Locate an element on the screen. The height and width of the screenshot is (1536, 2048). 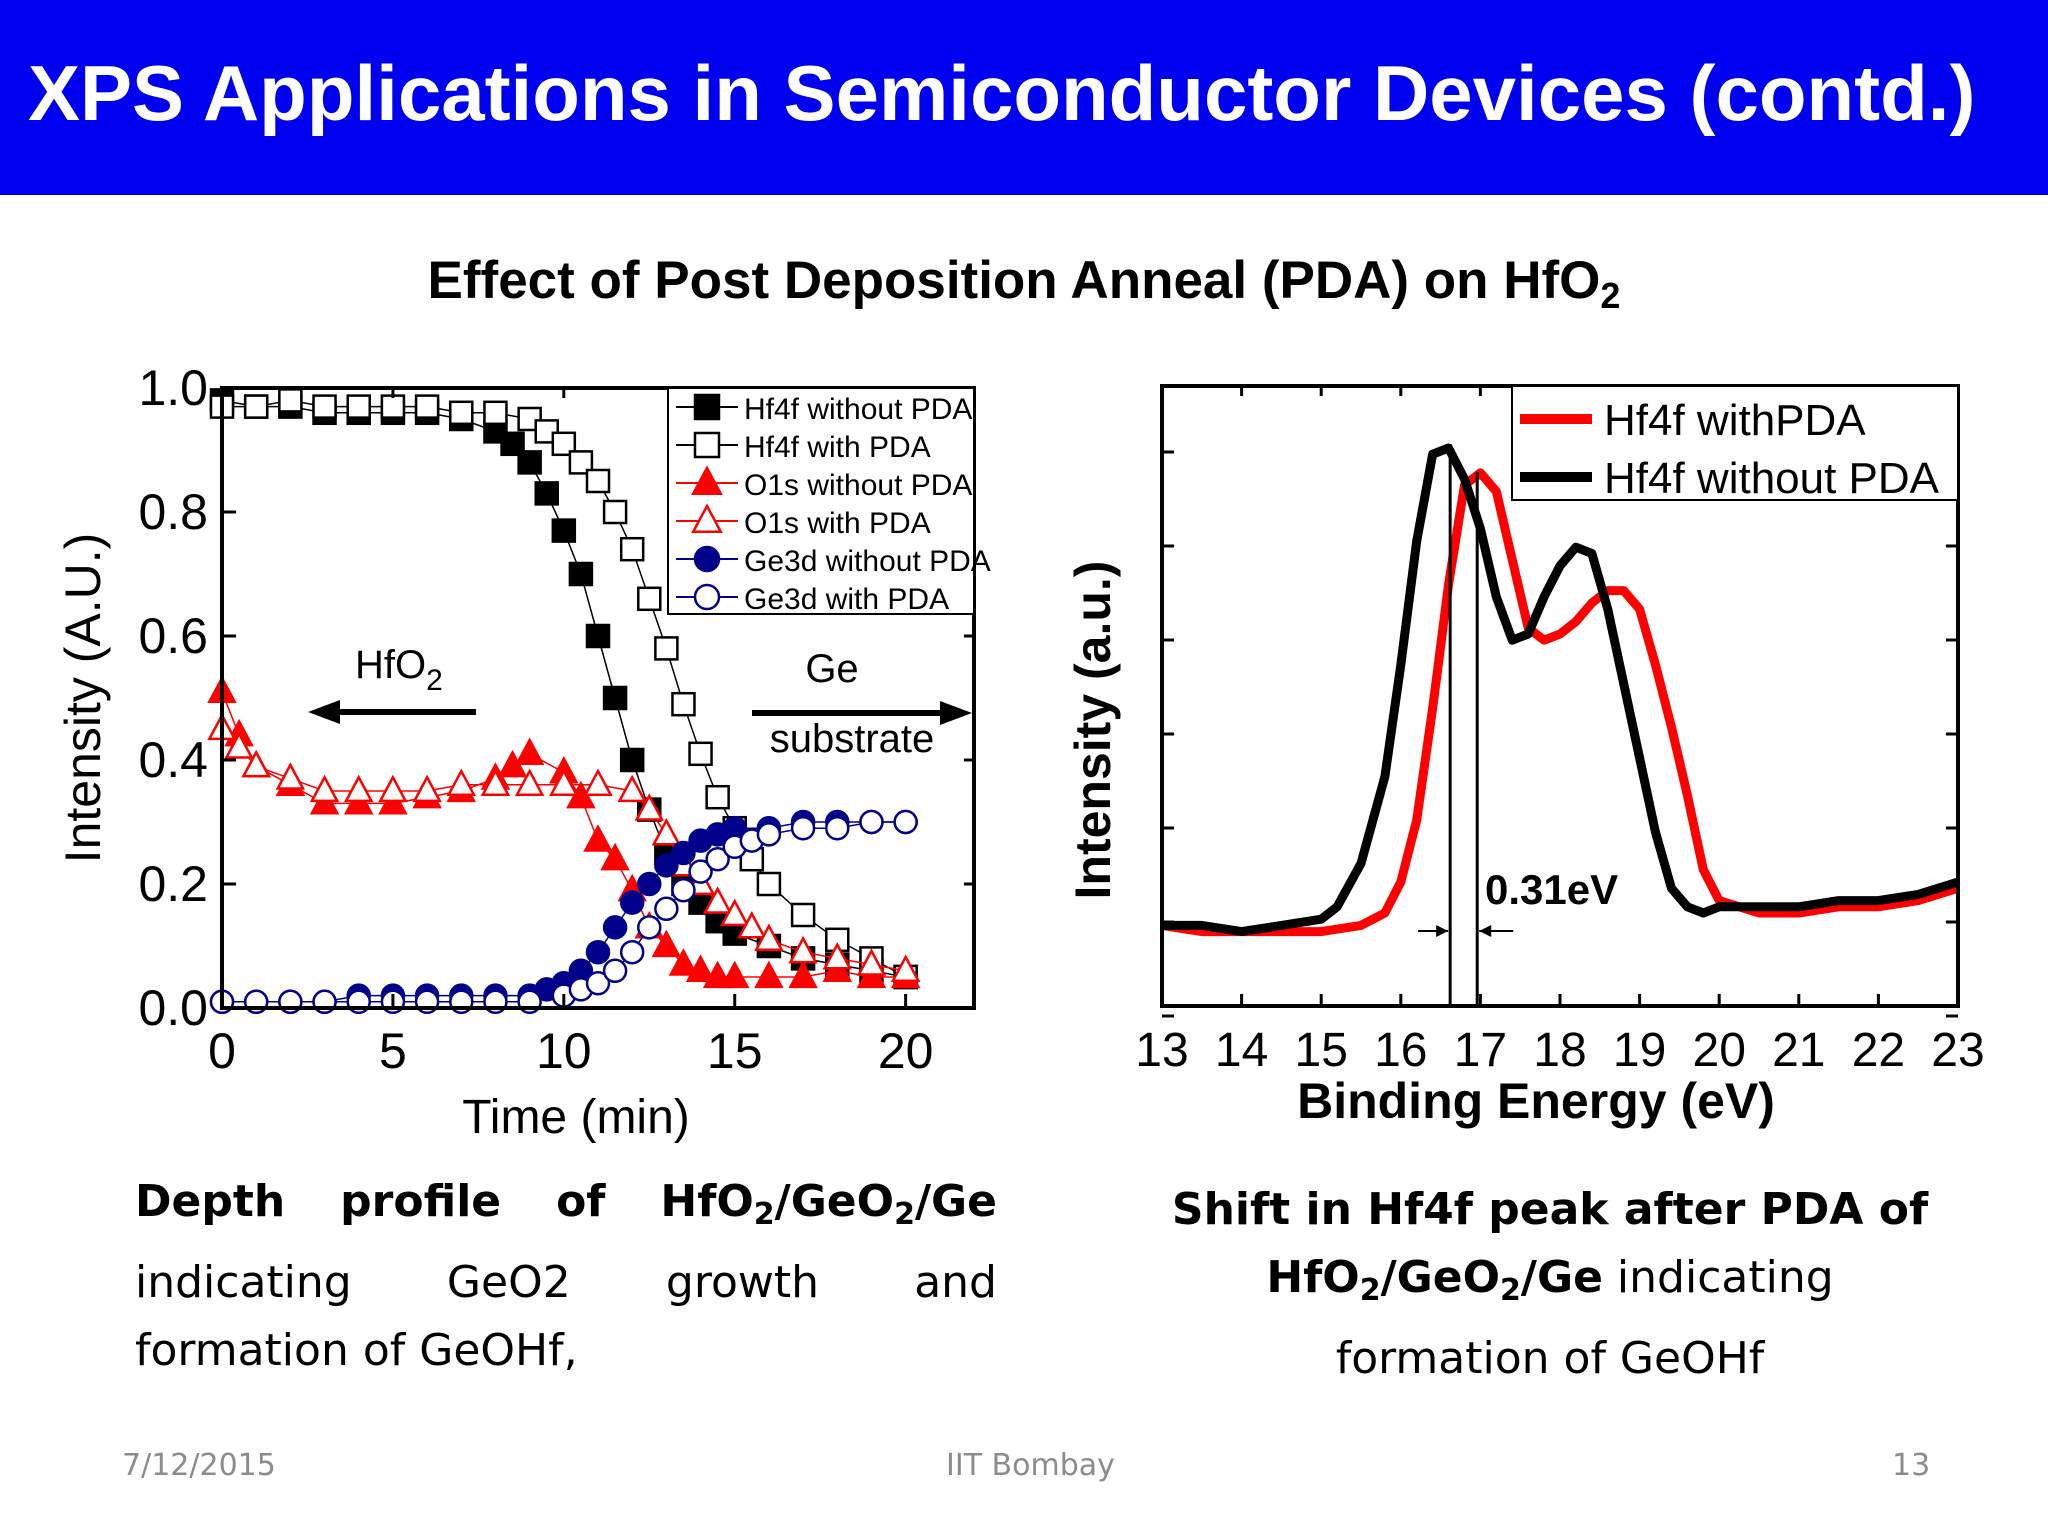
formula-part: /Ge is located at coordinates (1561, 1277).